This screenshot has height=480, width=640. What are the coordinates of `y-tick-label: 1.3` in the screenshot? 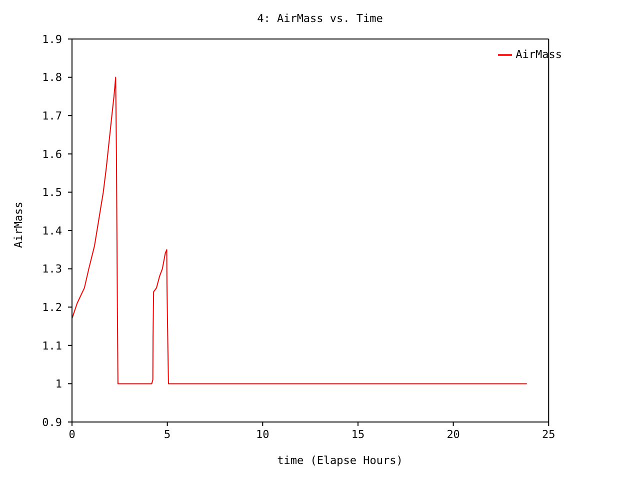 It's located at (52, 269).